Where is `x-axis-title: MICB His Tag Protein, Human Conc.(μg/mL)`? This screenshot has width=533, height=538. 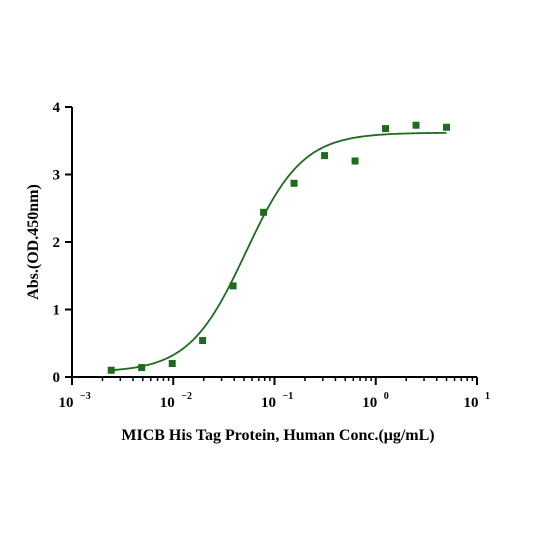 x-axis-title: MICB His Tag Protein, Human Conc.(μg/mL) is located at coordinates (277, 435).